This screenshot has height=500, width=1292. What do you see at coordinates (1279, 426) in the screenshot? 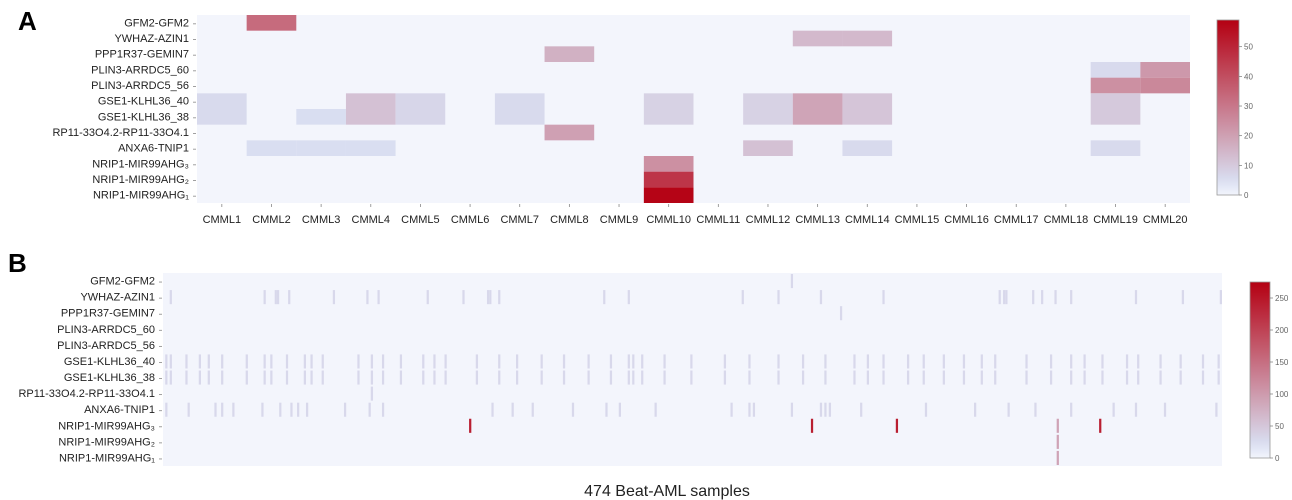
I see `colorbar-b-tick-label: 50` at bounding box center [1279, 426].